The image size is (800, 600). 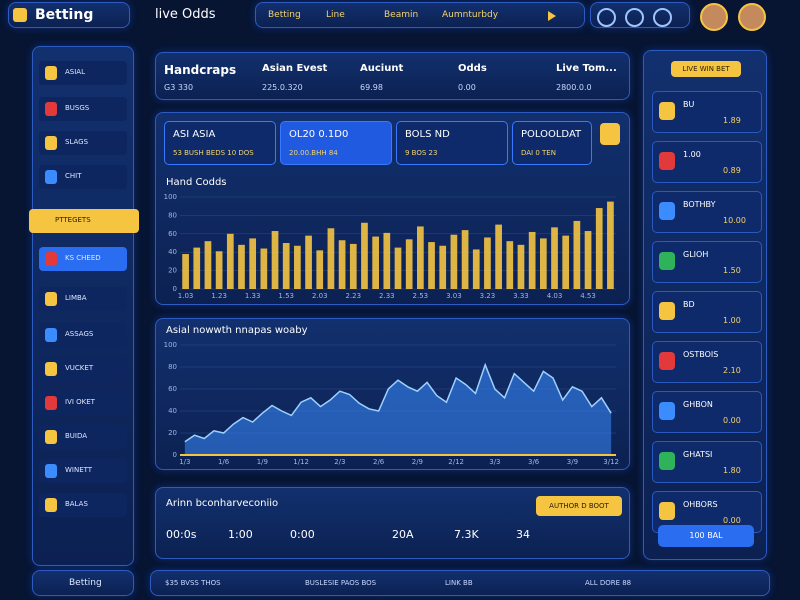 I want to click on x-tick-label: 3/12, so click(x=611, y=462).